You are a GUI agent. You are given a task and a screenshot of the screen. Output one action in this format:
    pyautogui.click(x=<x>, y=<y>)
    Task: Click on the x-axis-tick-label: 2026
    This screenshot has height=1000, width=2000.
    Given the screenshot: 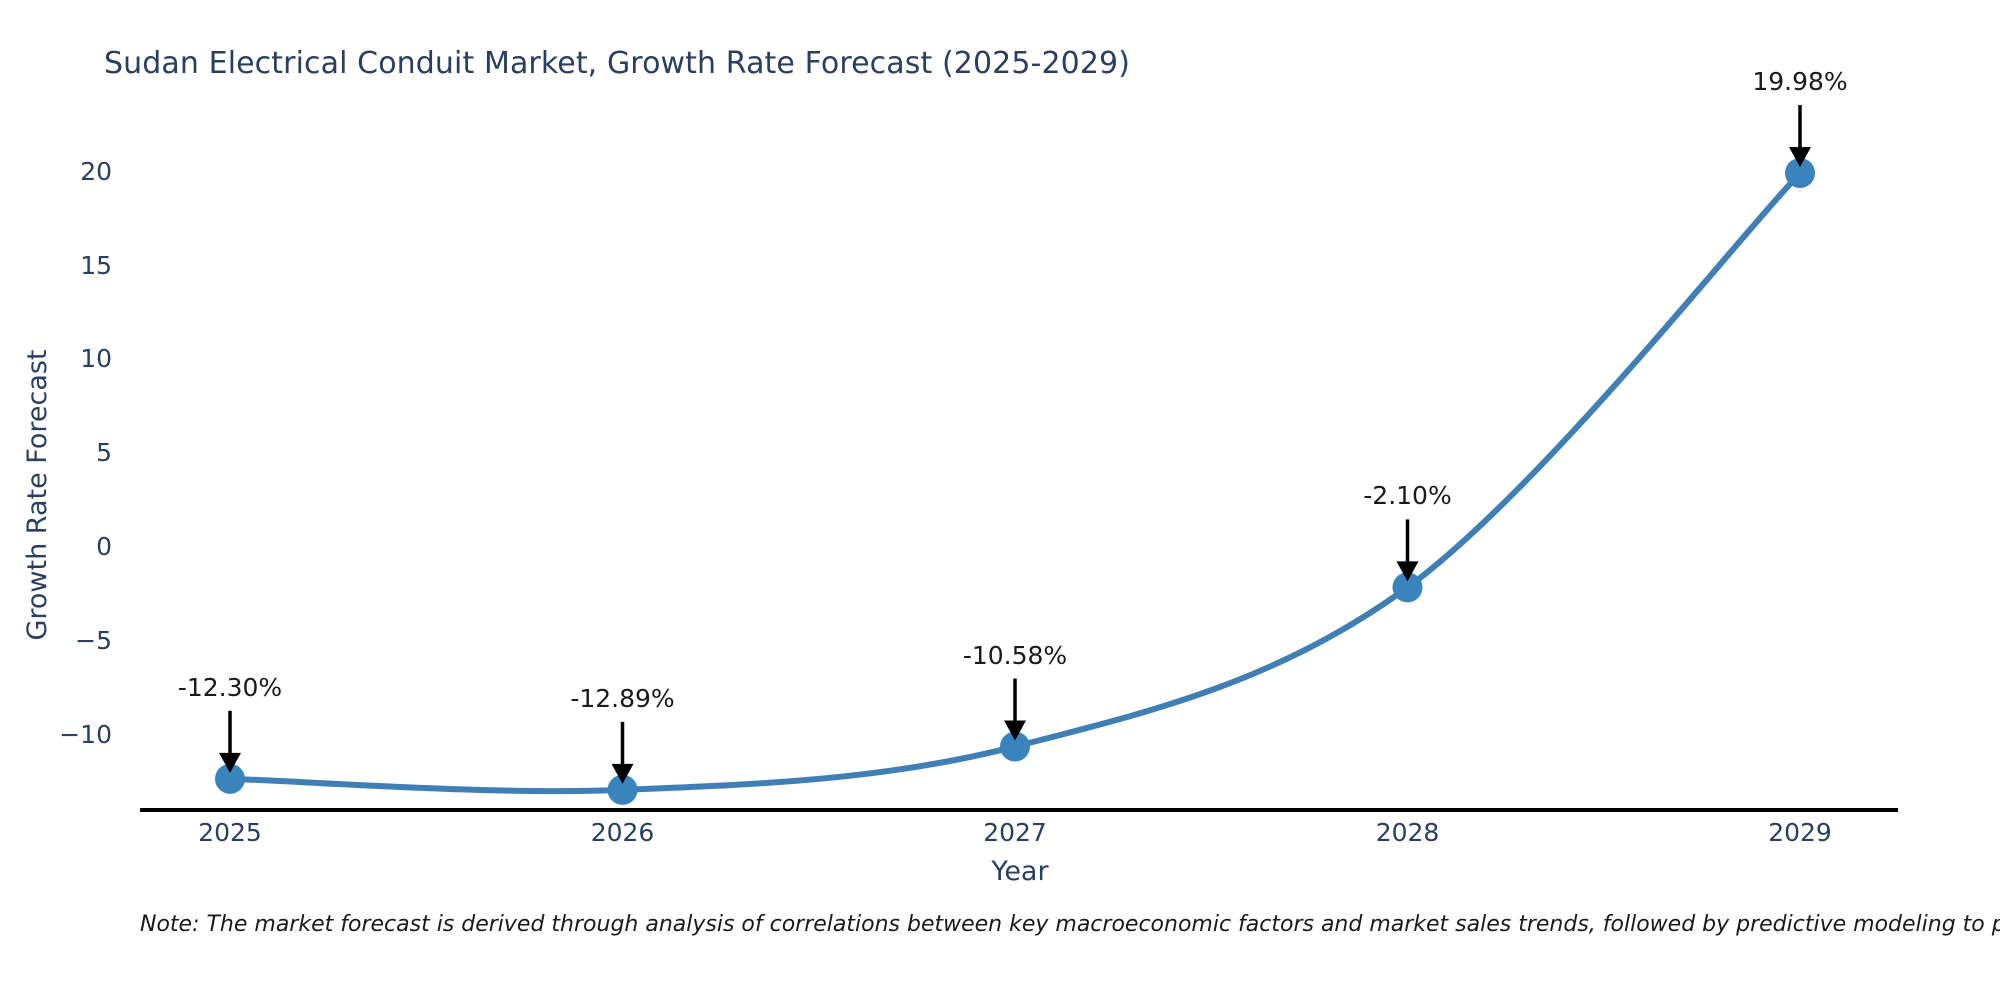 What is the action you would take?
    pyautogui.click(x=622, y=832)
    